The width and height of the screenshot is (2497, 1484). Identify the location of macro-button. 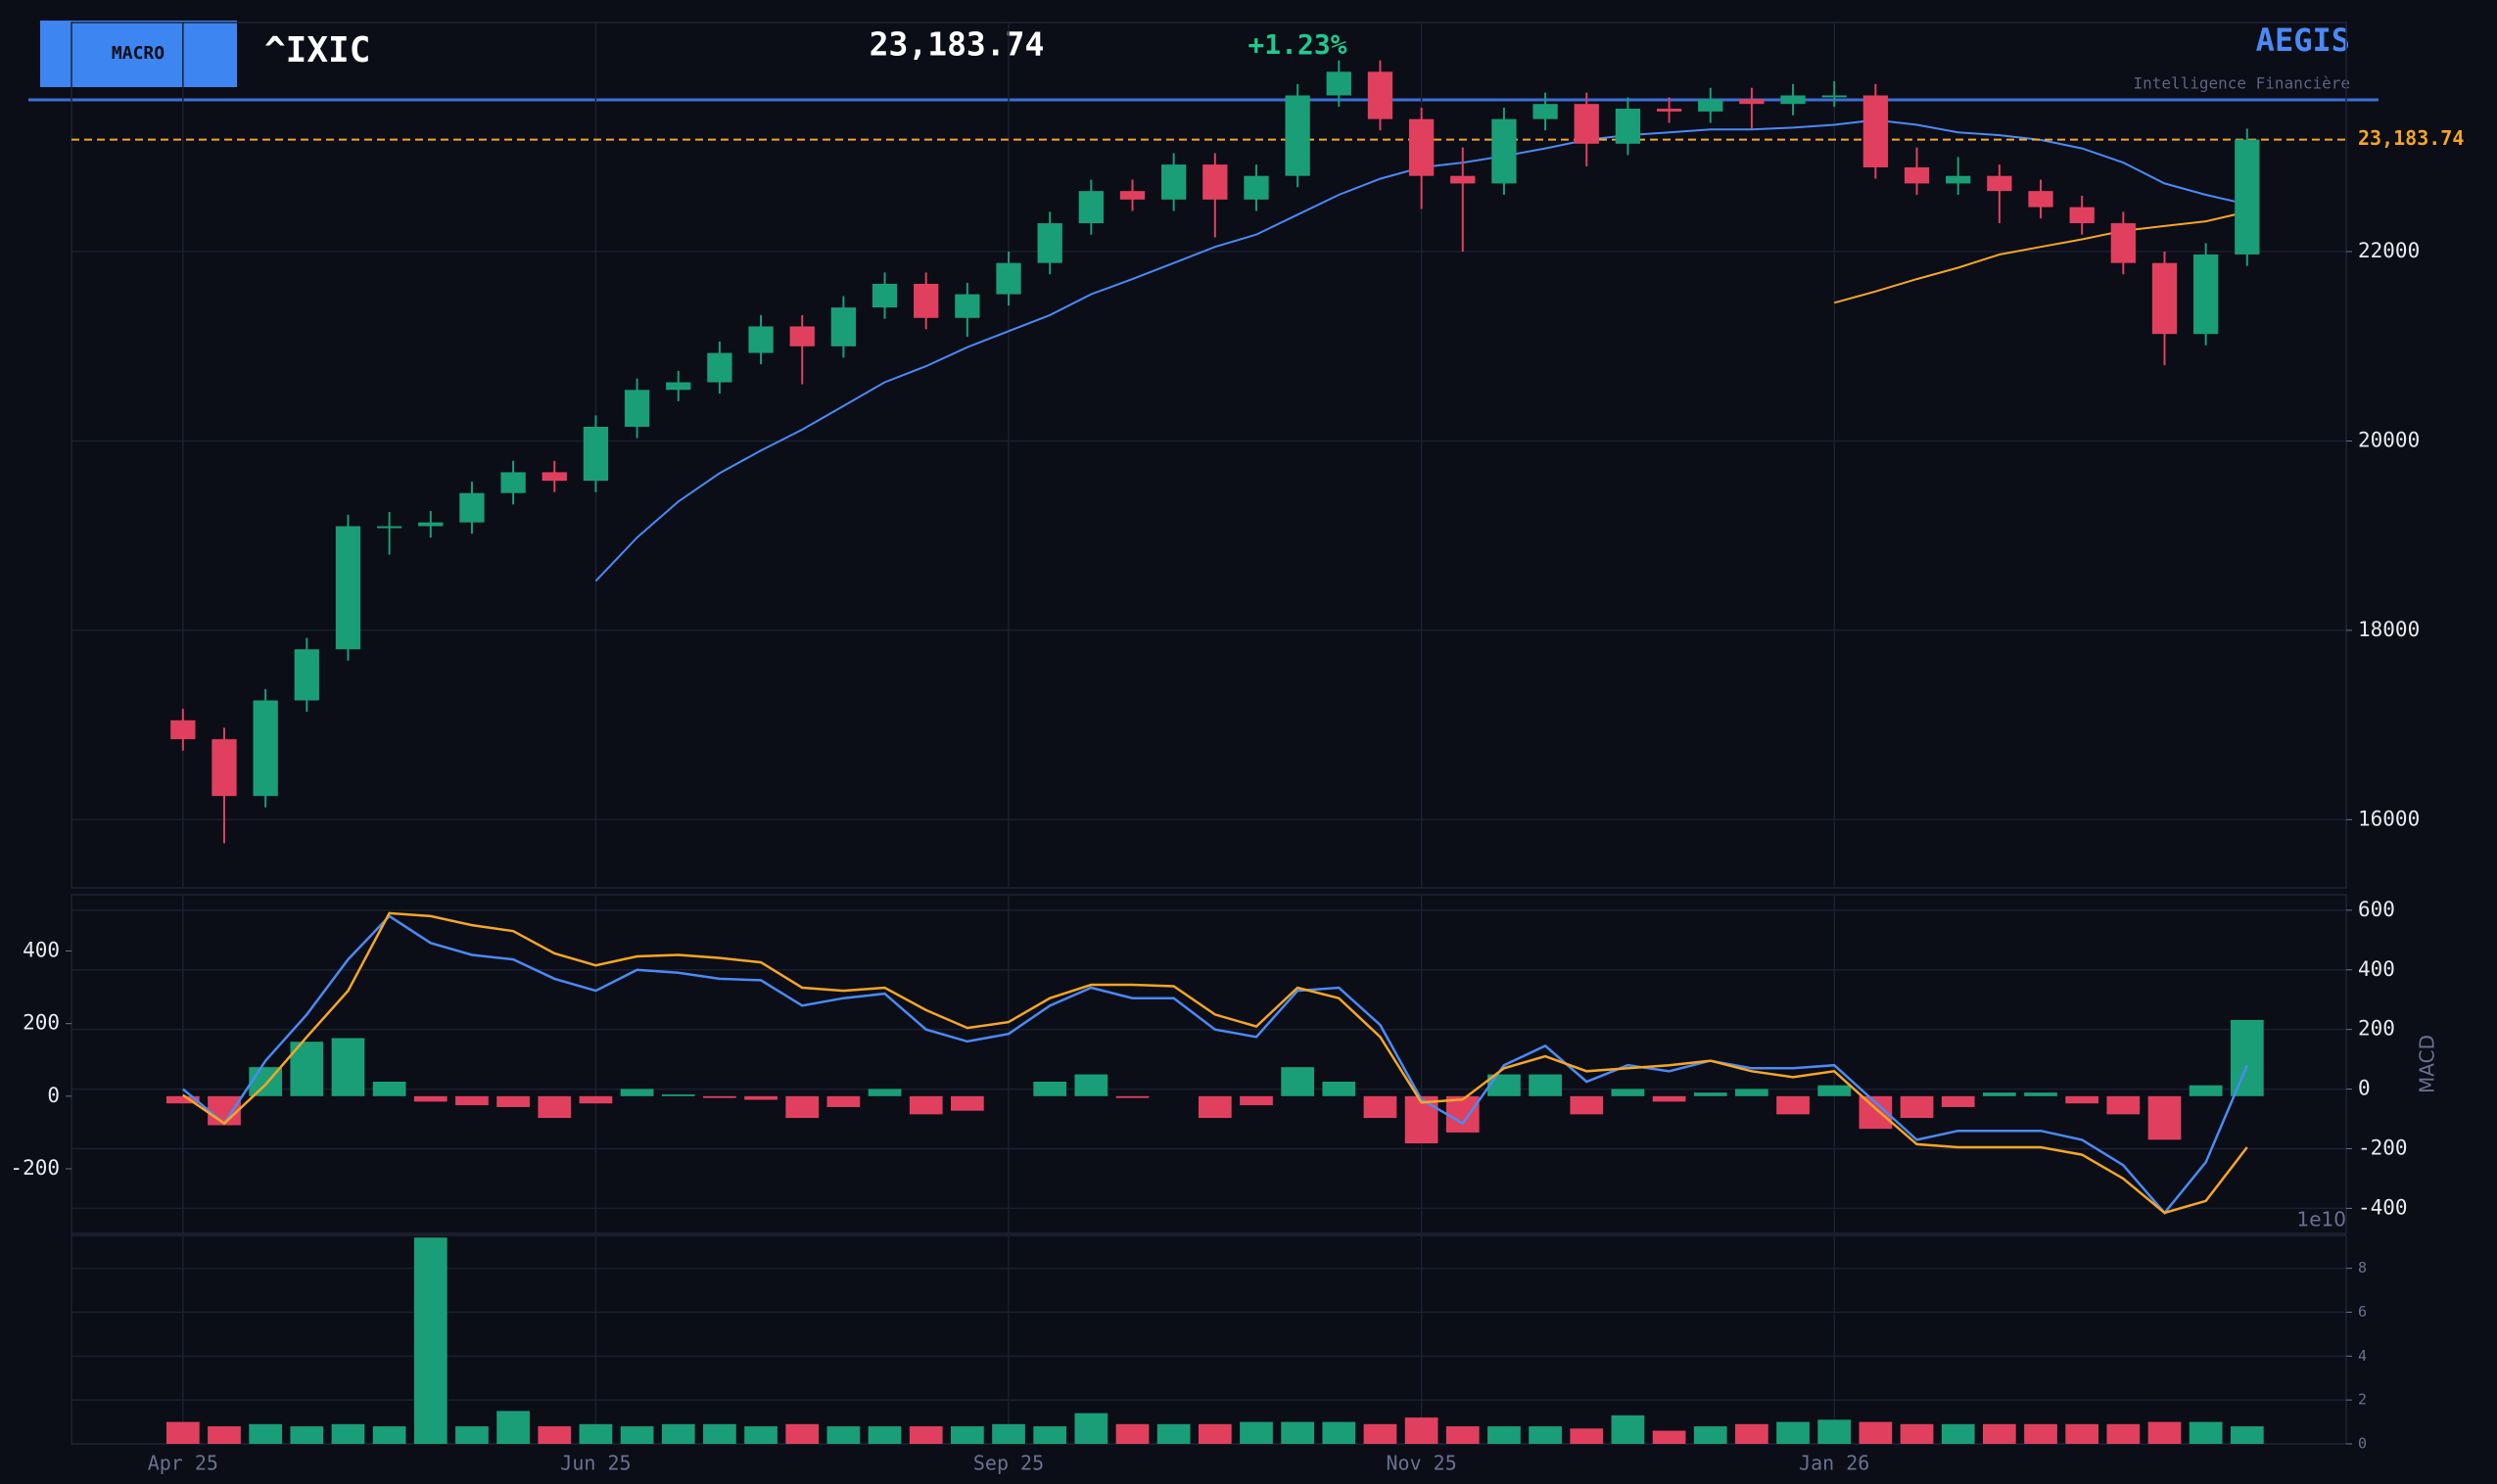
(139, 54).